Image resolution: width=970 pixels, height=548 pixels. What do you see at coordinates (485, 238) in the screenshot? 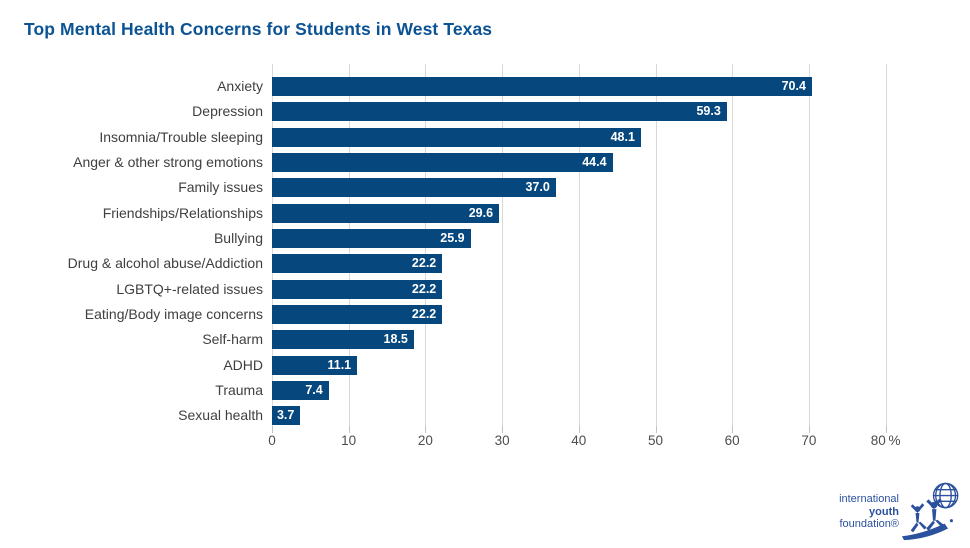
I see `bar-row: Bullying 25.9` at bounding box center [485, 238].